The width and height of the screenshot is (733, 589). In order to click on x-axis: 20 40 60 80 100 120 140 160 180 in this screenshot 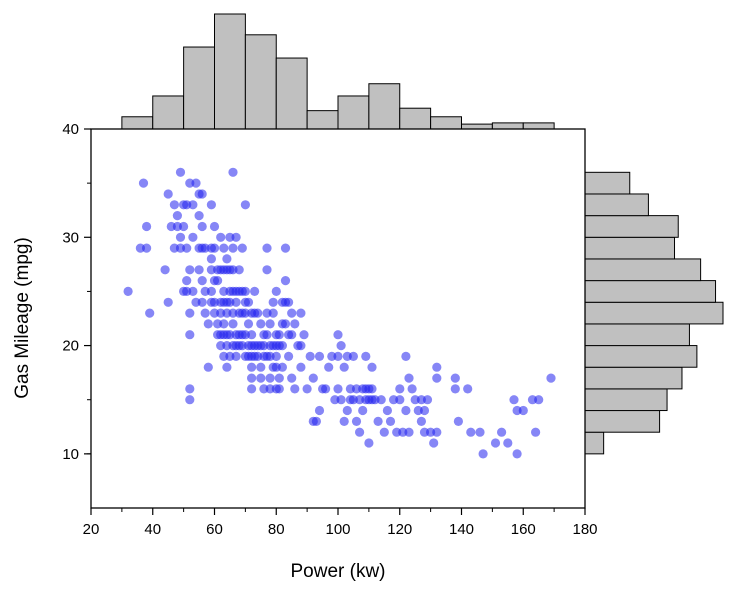, I will do `click(340, 523)`.